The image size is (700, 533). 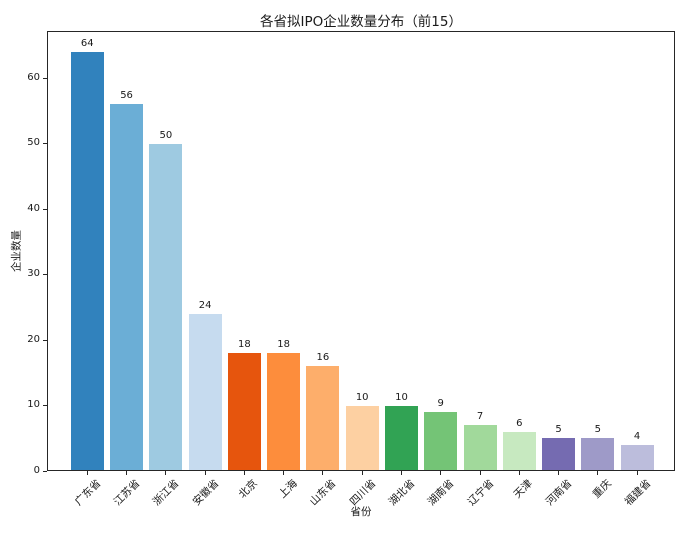 What do you see at coordinates (602, 489) in the screenshot?
I see `x-tick-label: 重庆` at bounding box center [602, 489].